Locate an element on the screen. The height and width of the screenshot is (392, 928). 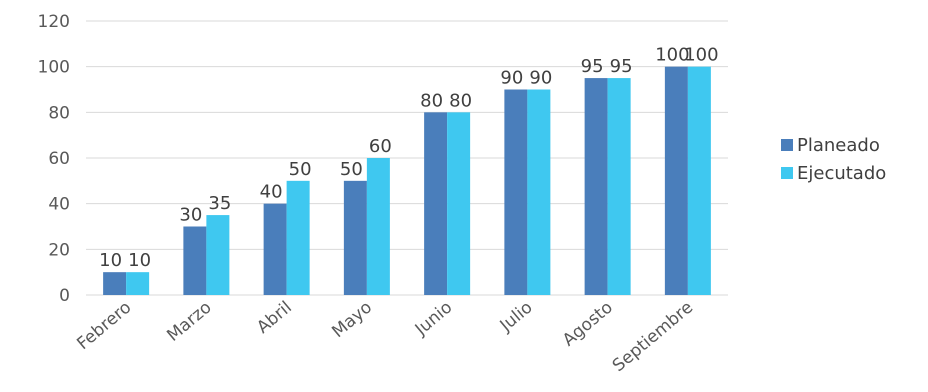
y-axis: 0 20 40 60 80 100 120 is located at coordinates (54, 159).